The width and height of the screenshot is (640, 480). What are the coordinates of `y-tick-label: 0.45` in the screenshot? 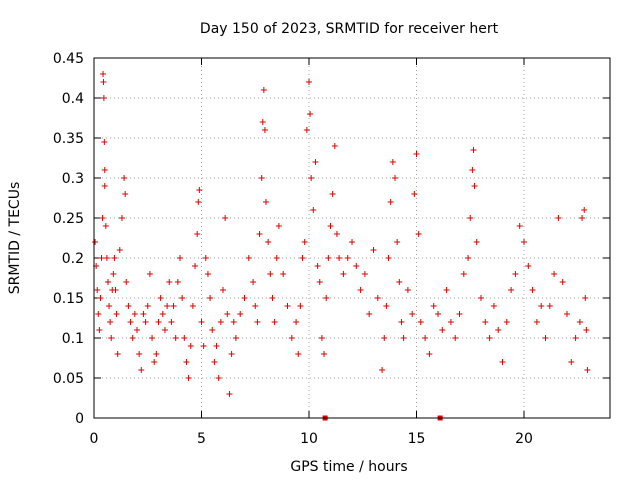 It's located at (68, 59).